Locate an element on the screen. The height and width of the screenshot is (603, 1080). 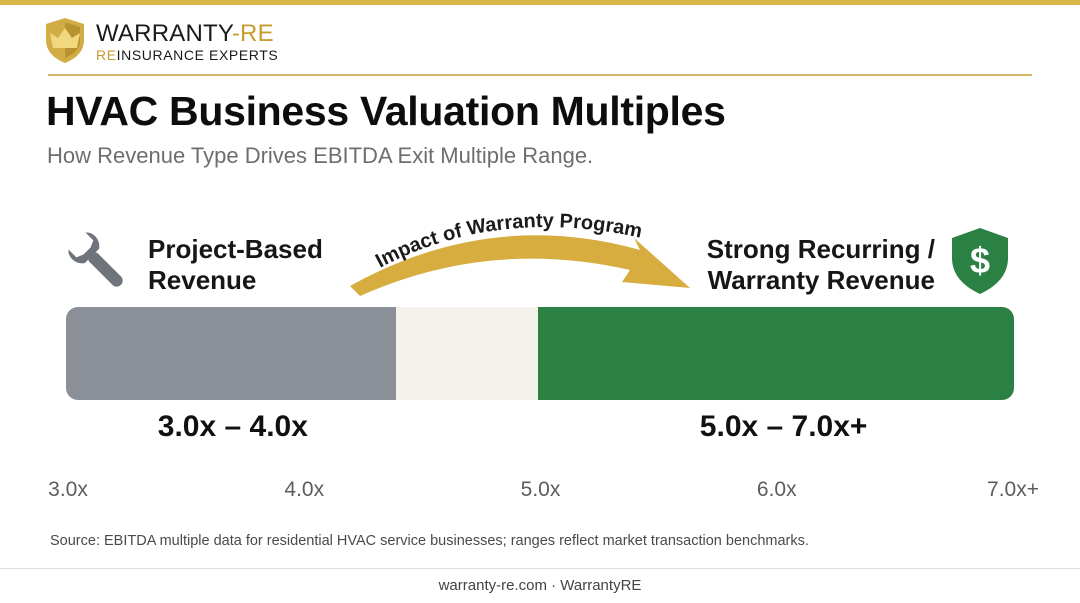
recurring-revenue-label: Strong Recurring / Warranty Revenue is located at coordinates (815, 265).